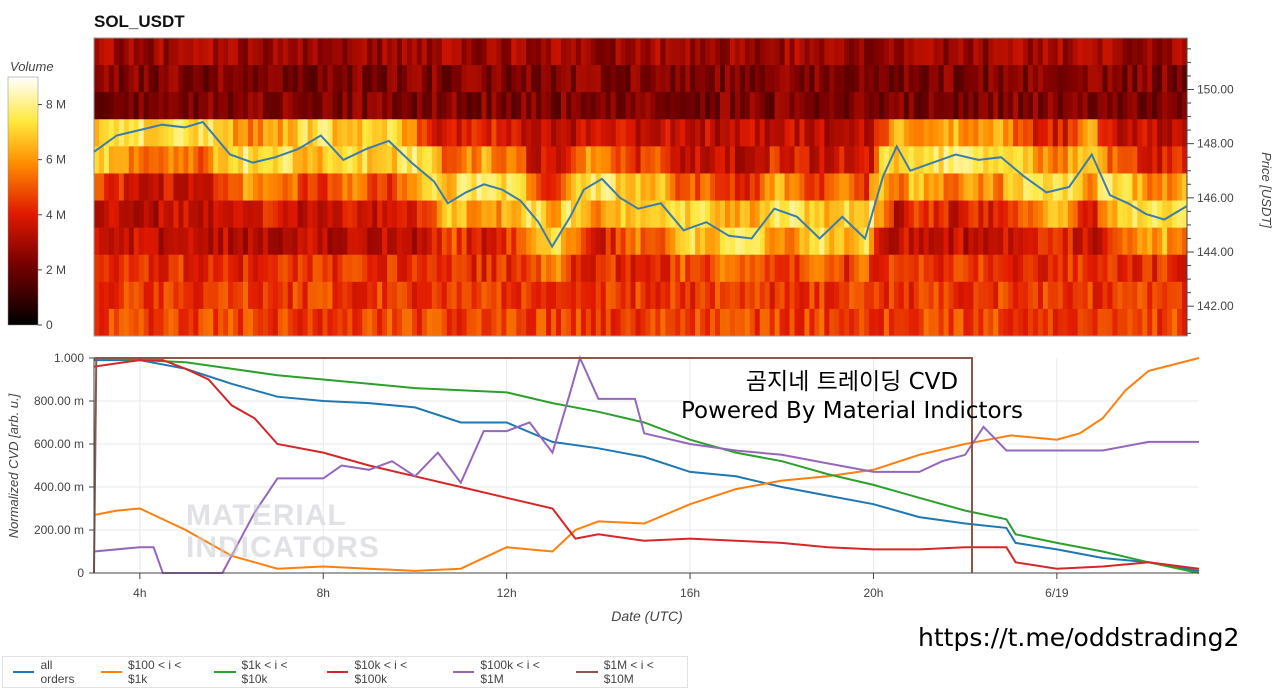  Describe the element at coordinates (264, 672) in the screenshot. I see `legend-item: $1k < i < $10k` at that location.